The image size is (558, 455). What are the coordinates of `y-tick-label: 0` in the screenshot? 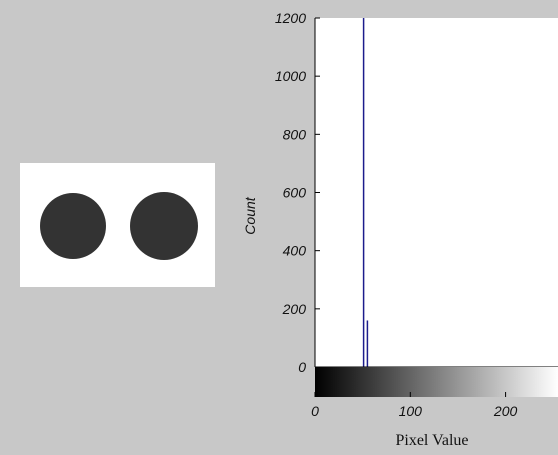 It's located at (302, 367).